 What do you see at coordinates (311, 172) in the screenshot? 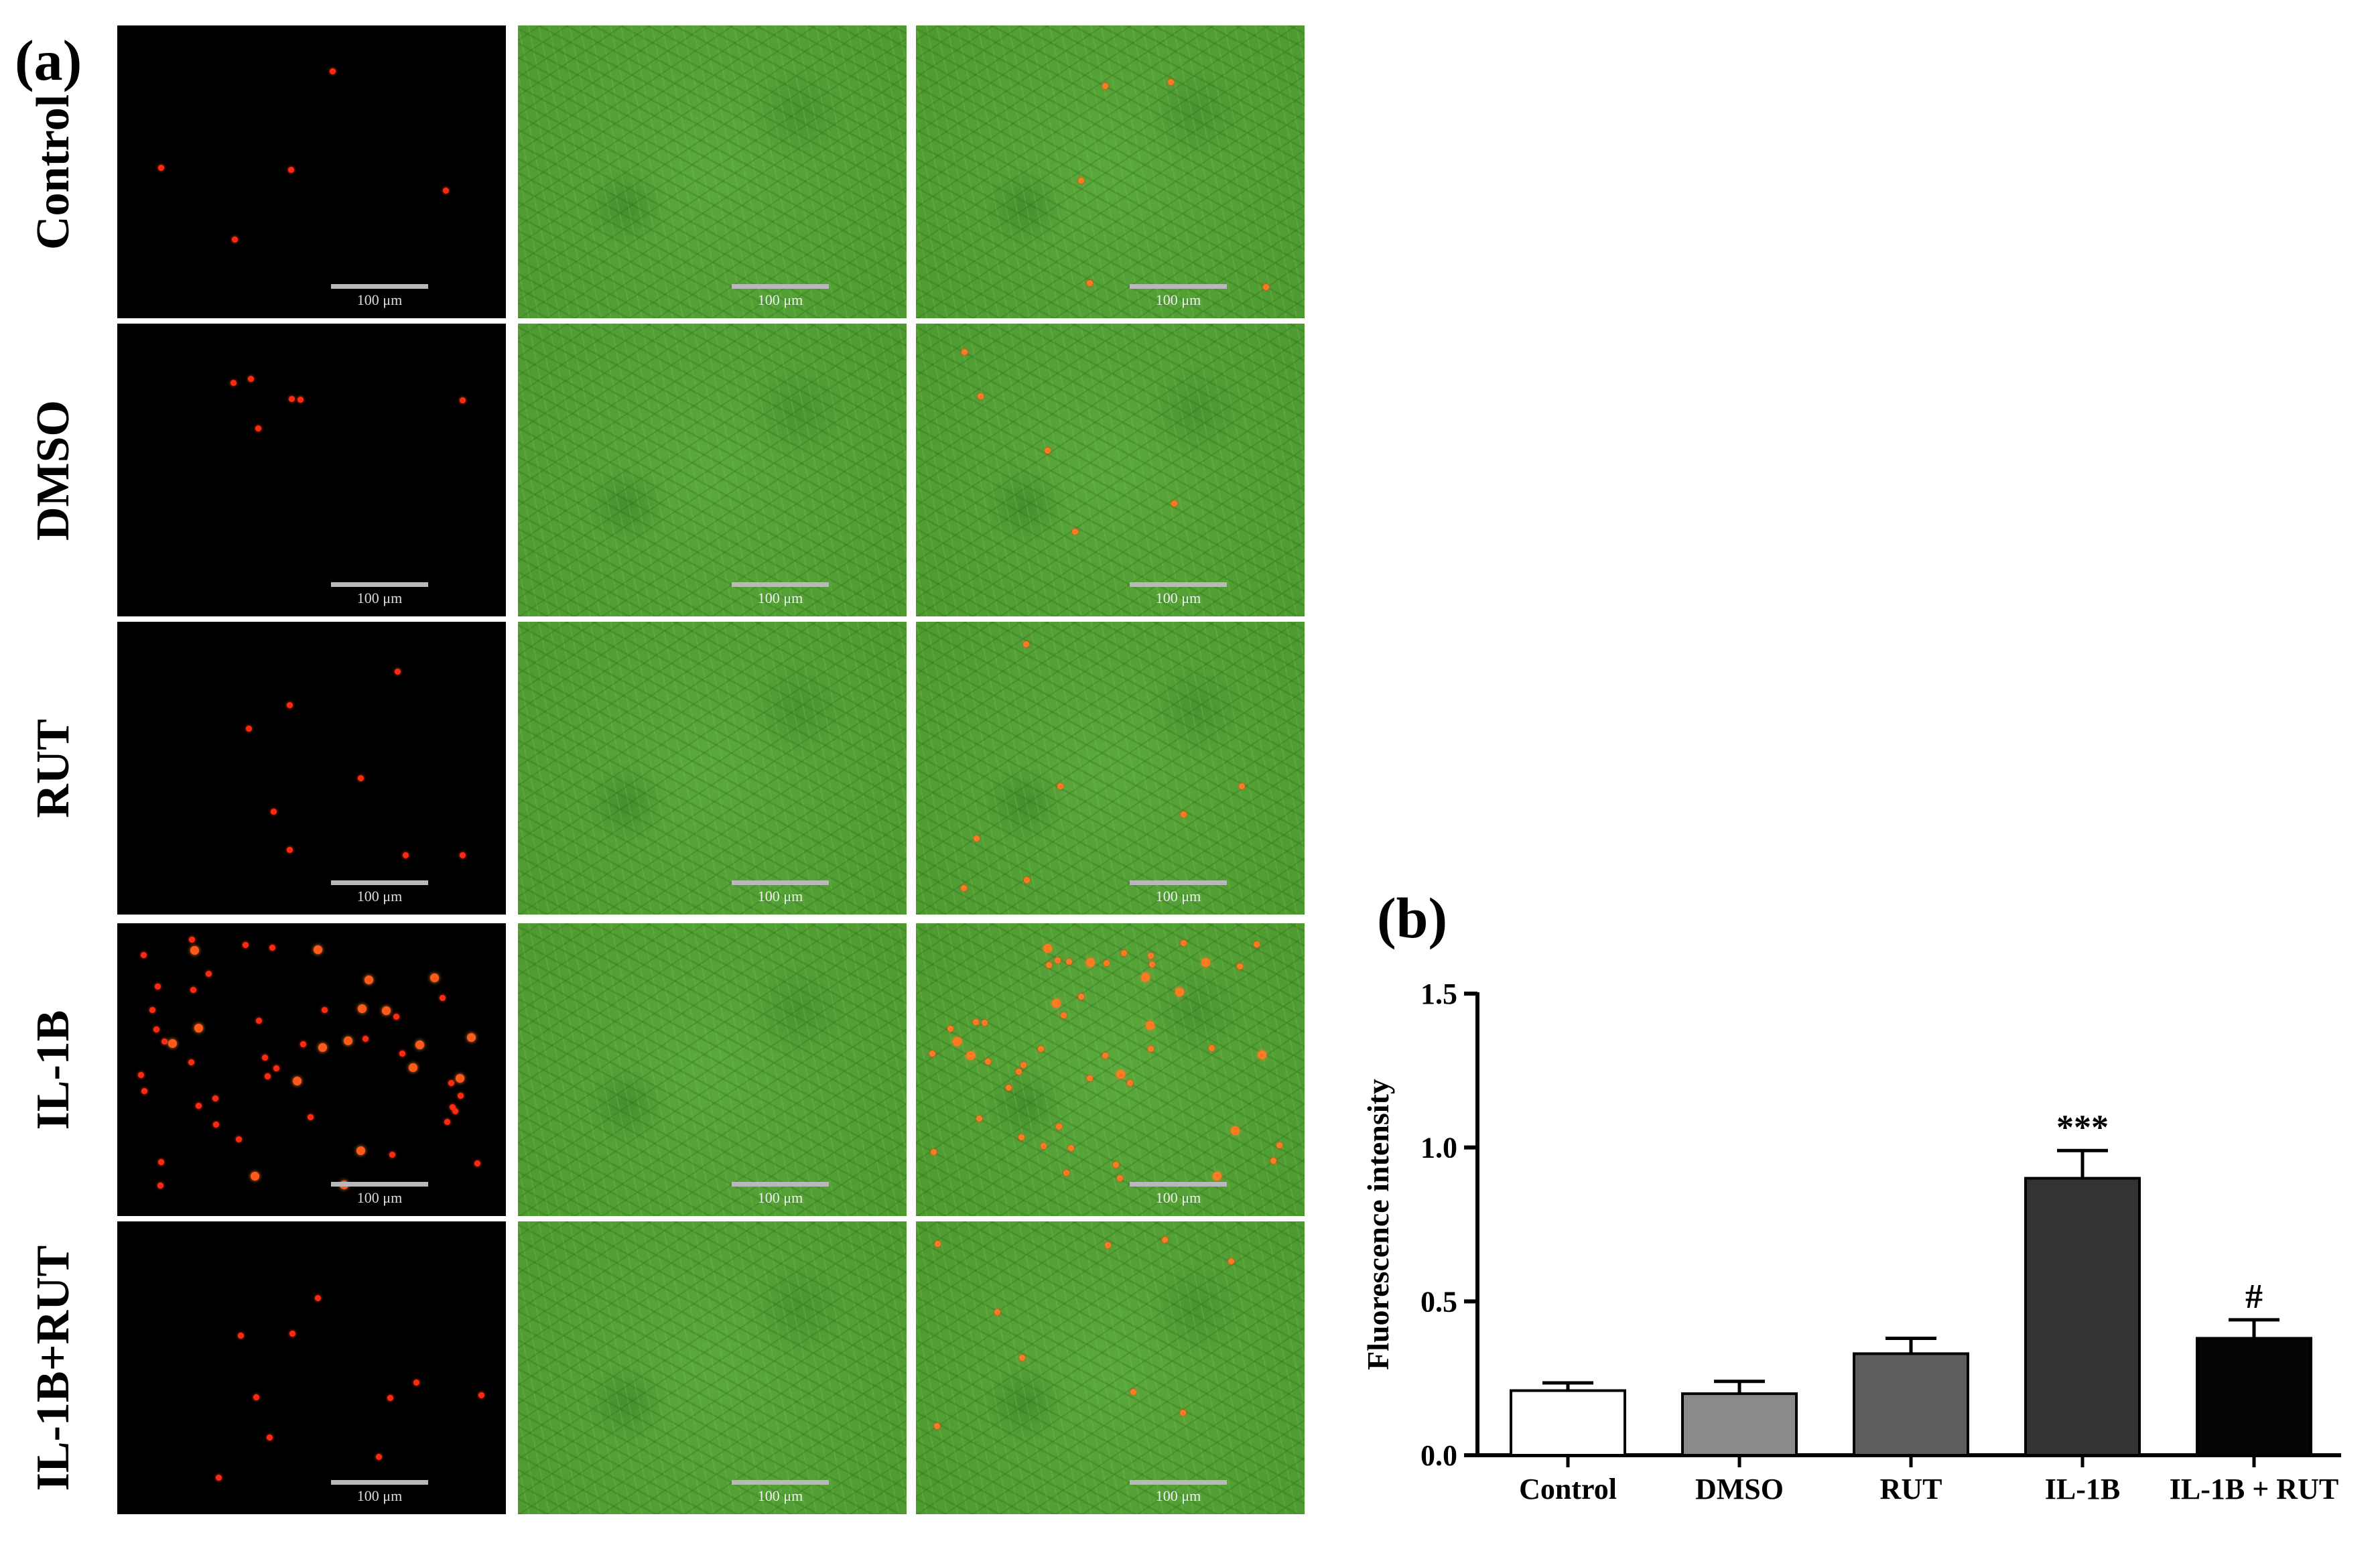
I see `fluorescence-image-0: 100 μm` at bounding box center [311, 172].